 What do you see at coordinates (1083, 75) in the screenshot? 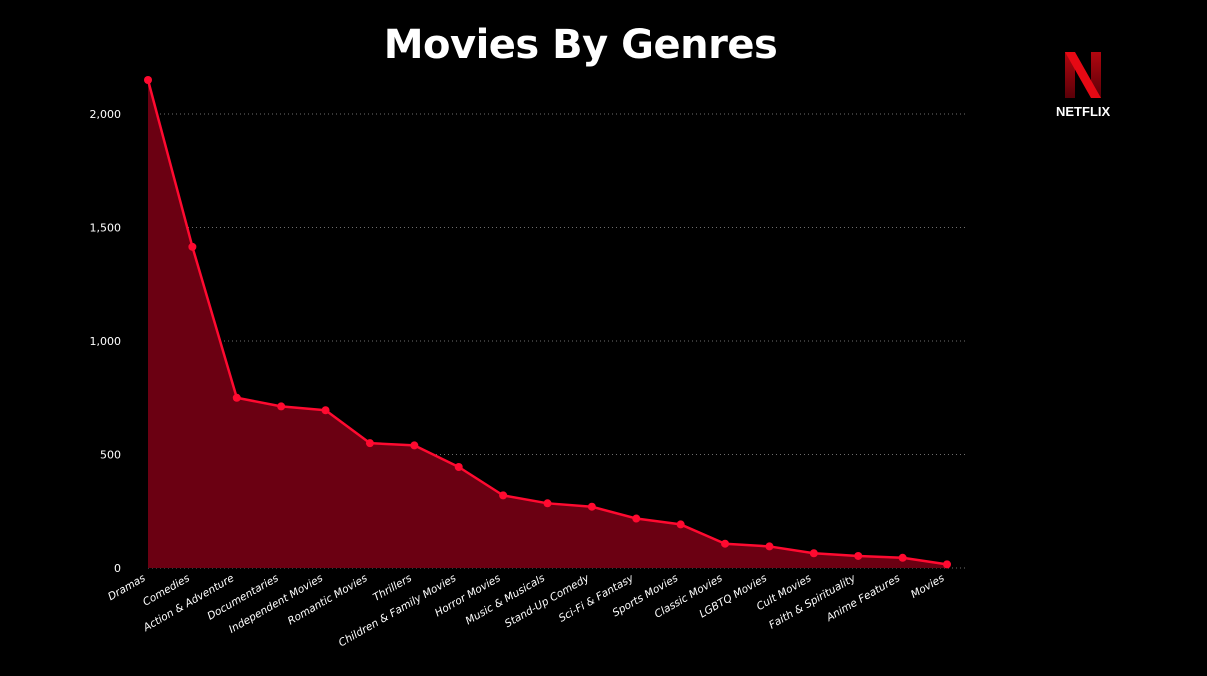
I see `netflix-n-icon` at bounding box center [1083, 75].